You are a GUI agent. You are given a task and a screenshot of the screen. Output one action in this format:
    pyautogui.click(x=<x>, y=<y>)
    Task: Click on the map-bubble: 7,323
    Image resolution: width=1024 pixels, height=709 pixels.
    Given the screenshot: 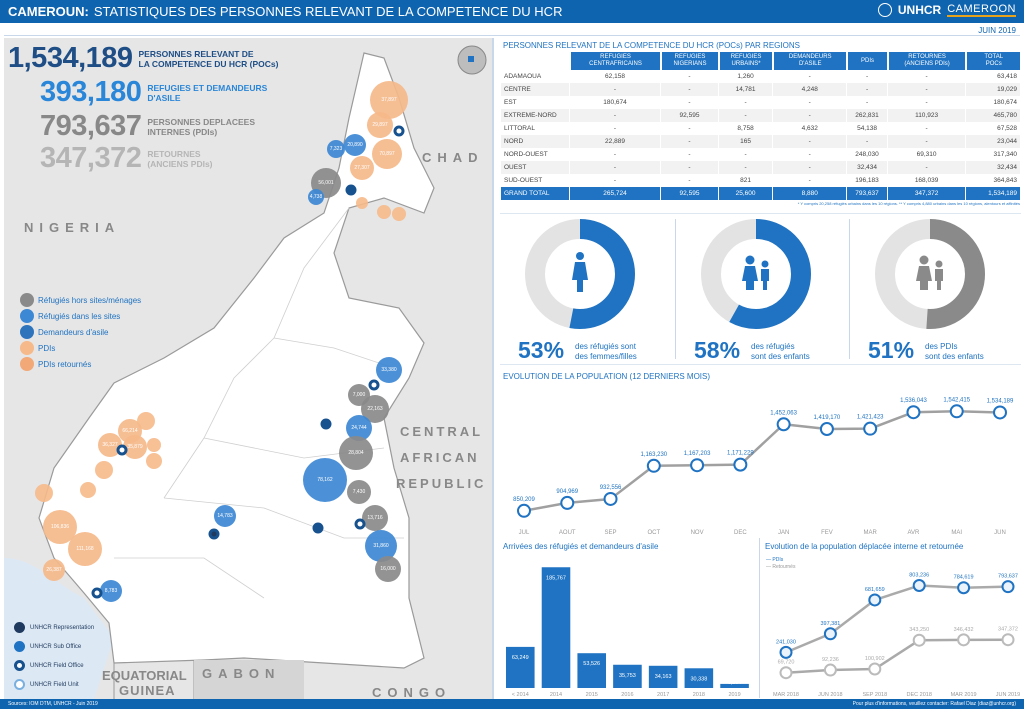 What is the action you would take?
    pyautogui.click(x=336, y=149)
    